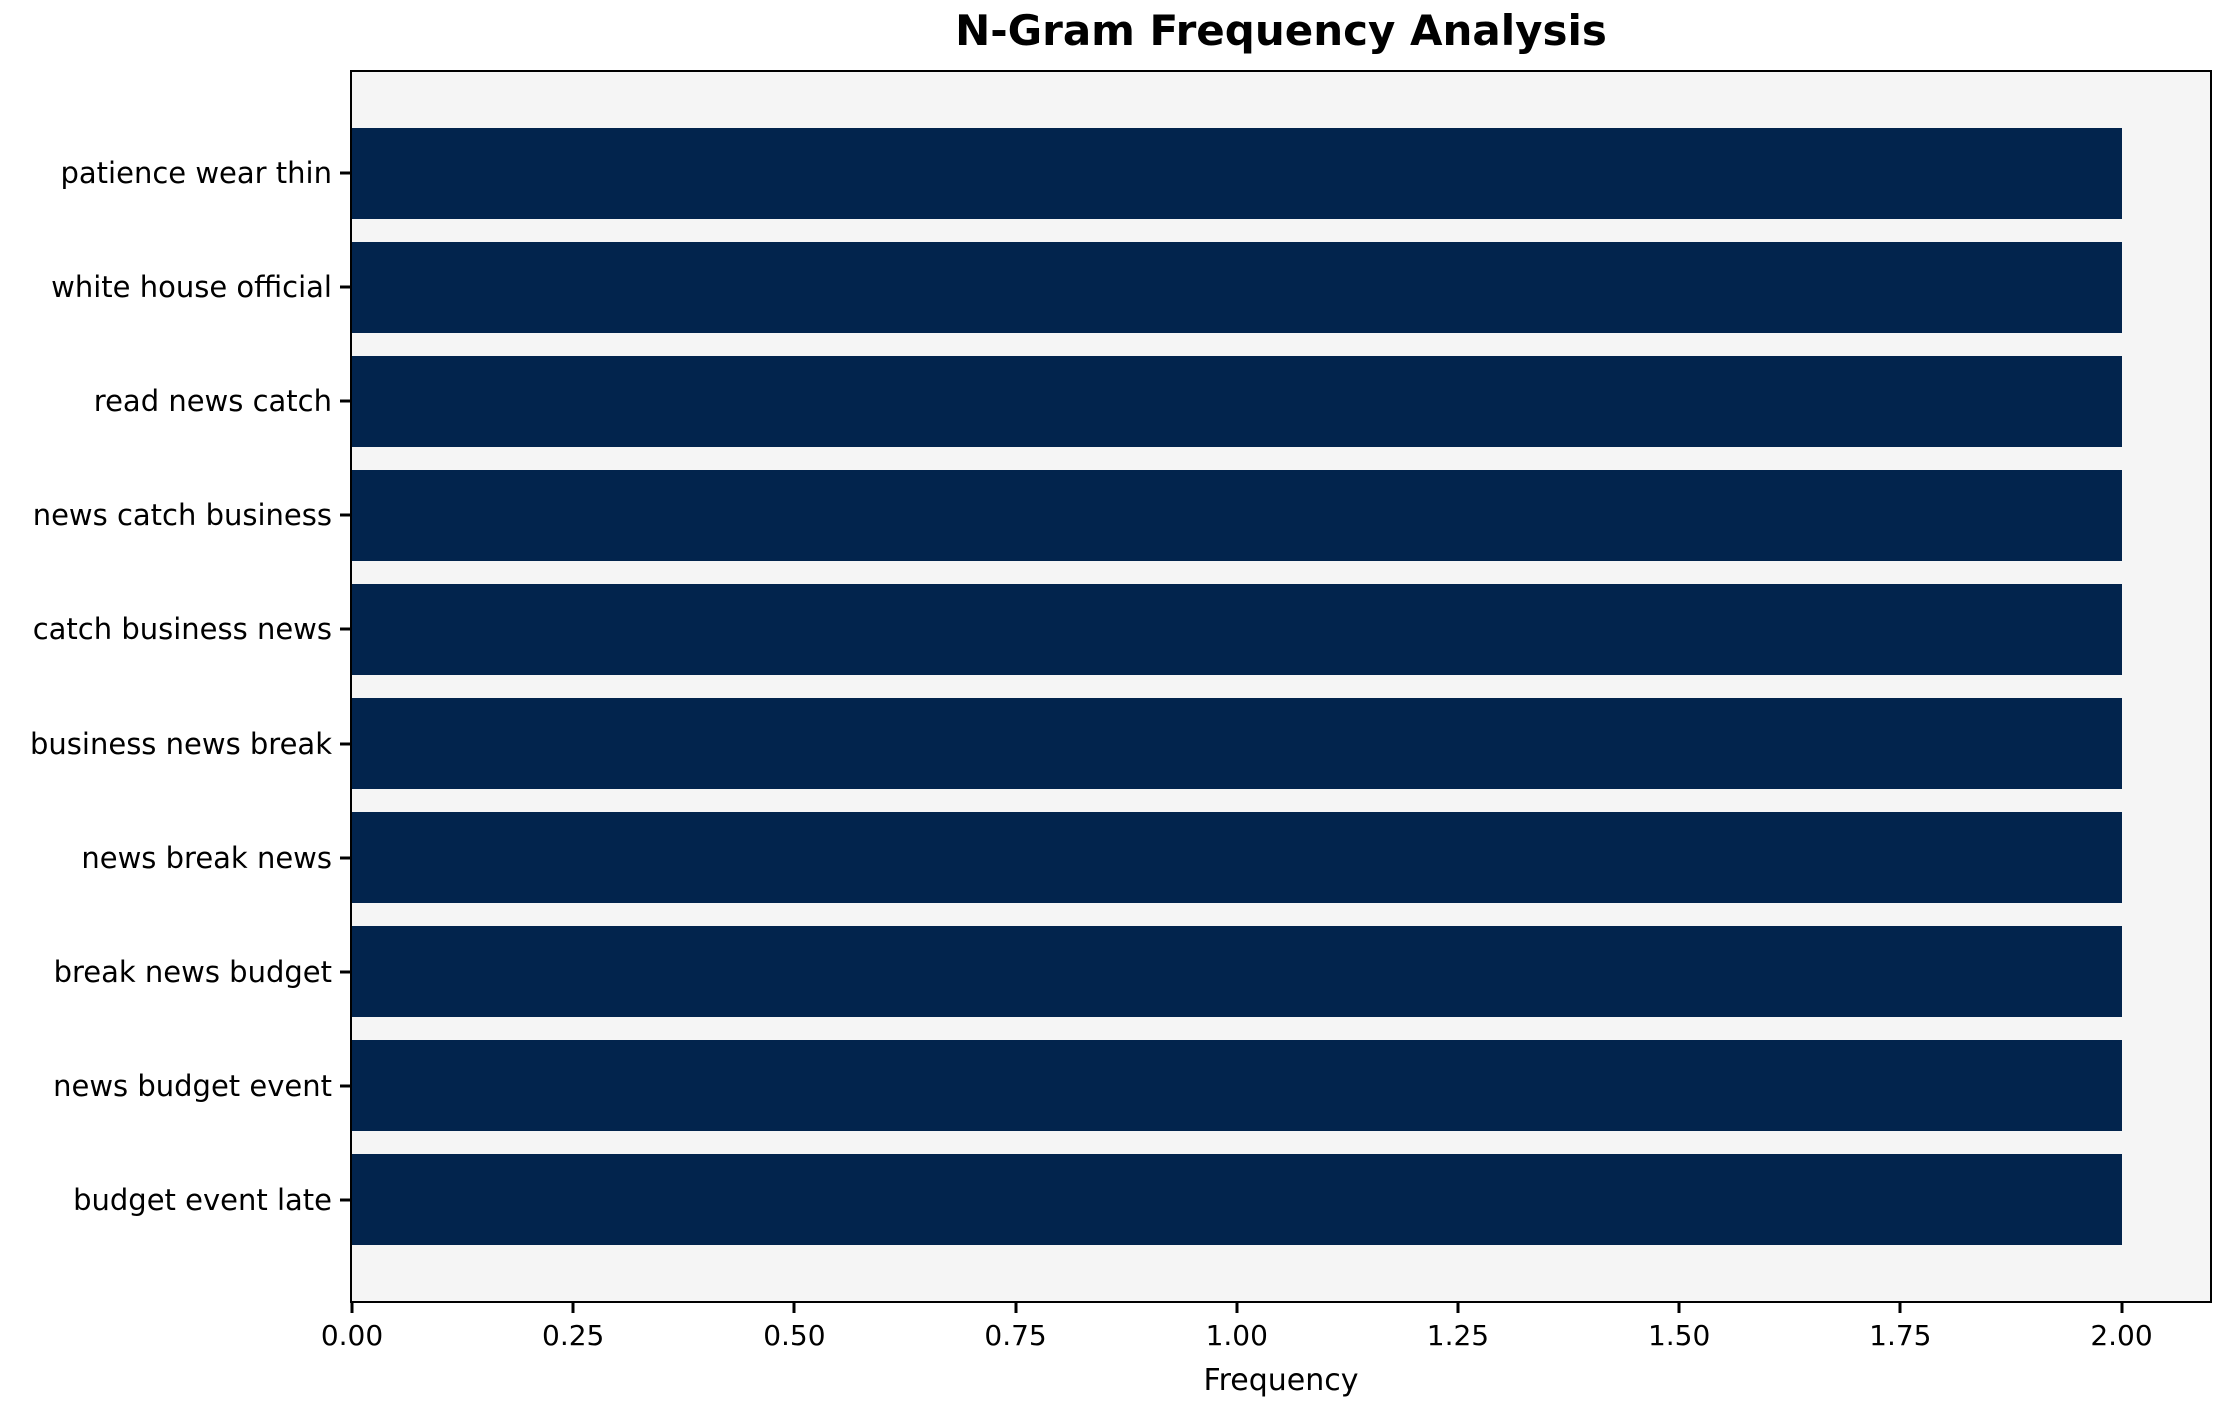 The height and width of the screenshot is (1414, 2230). I want to click on y-tick-label: read news catch, so click(212, 401).